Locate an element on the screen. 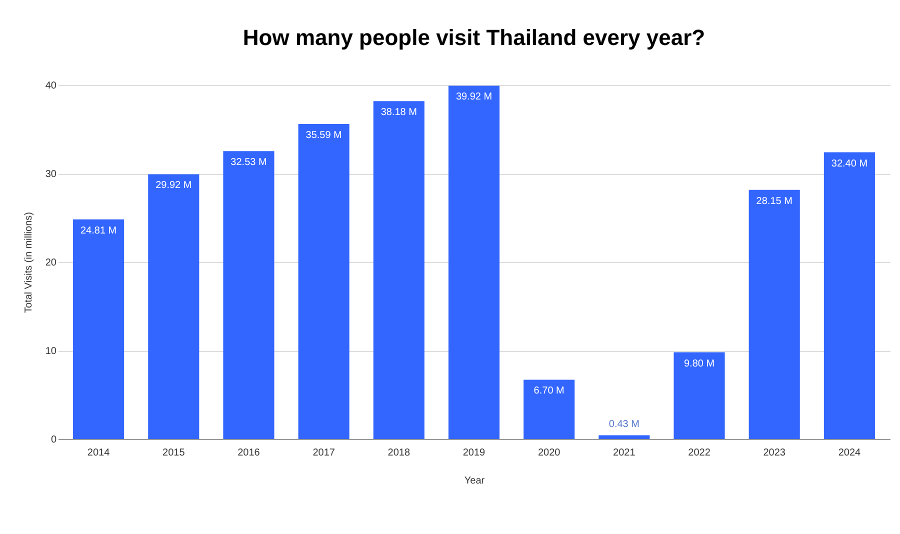 The image size is (900, 534). x-tick-label: 2017 is located at coordinates (324, 453).